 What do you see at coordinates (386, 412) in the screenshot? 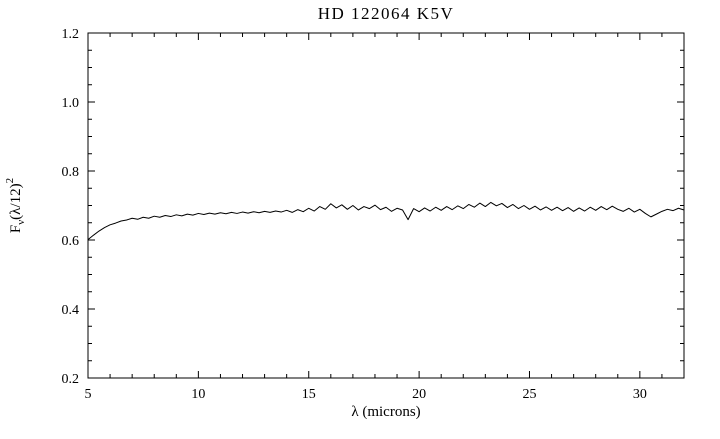
I see `x-axis-label: λ (microns)` at bounding box center [386, 412].